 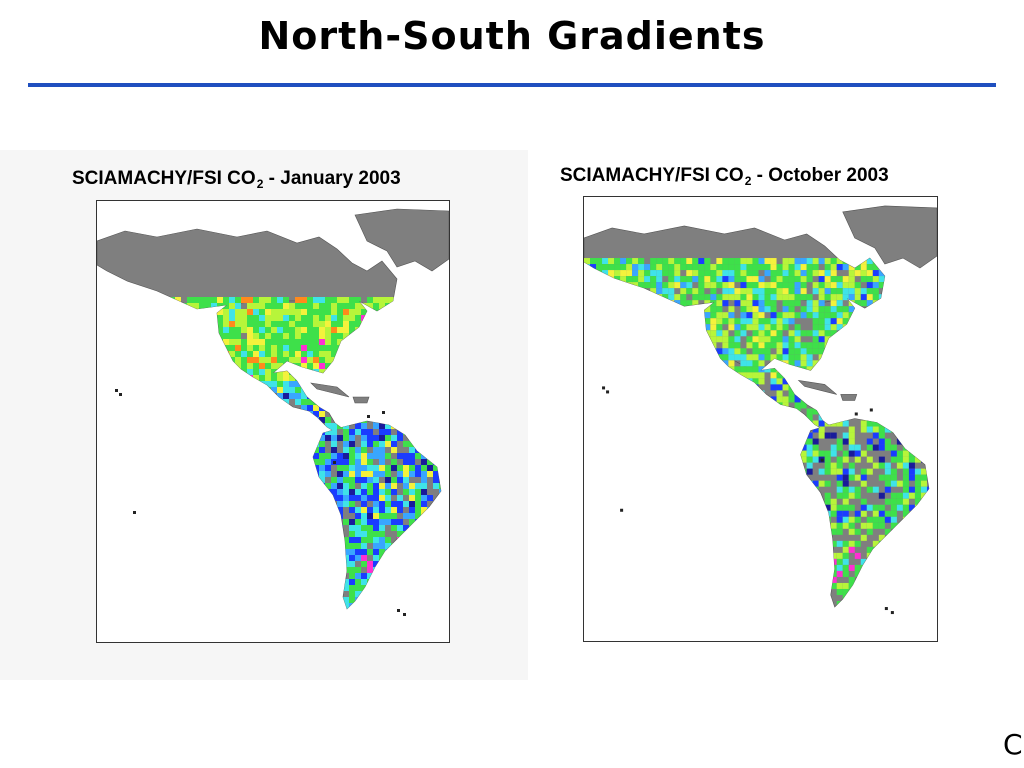 I want to click on landmass-canada, so click(x=247, y=270).